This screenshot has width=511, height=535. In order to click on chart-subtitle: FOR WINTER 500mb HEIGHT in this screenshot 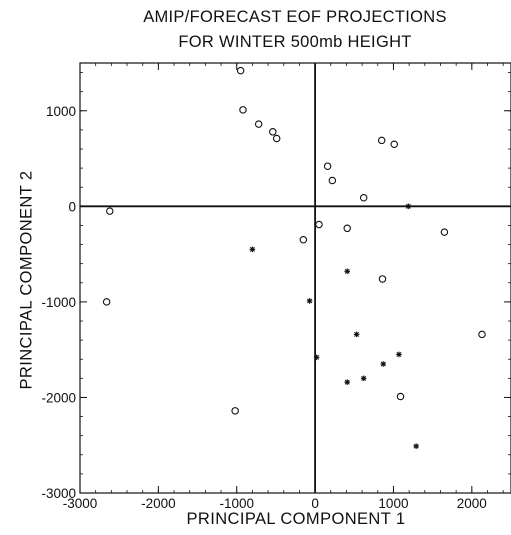, I will do `click(295, 42)`.